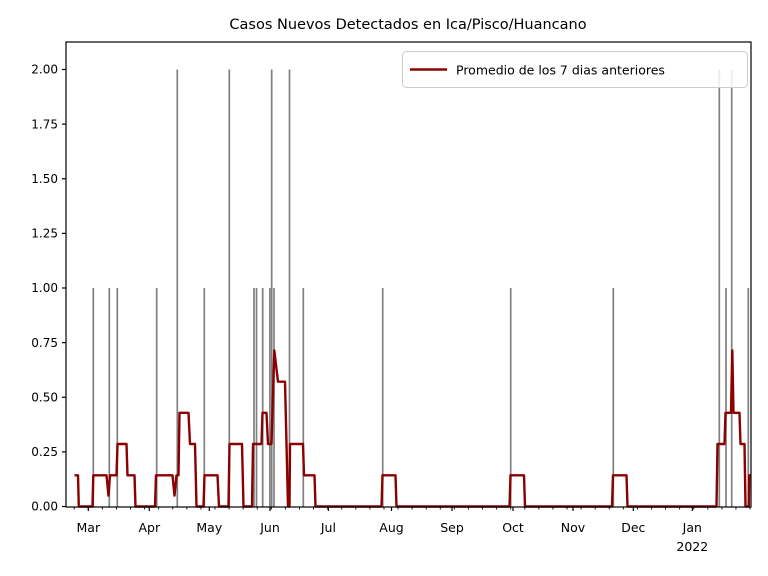  I want to click on x-tick-label: Oct, so click(513, 527).